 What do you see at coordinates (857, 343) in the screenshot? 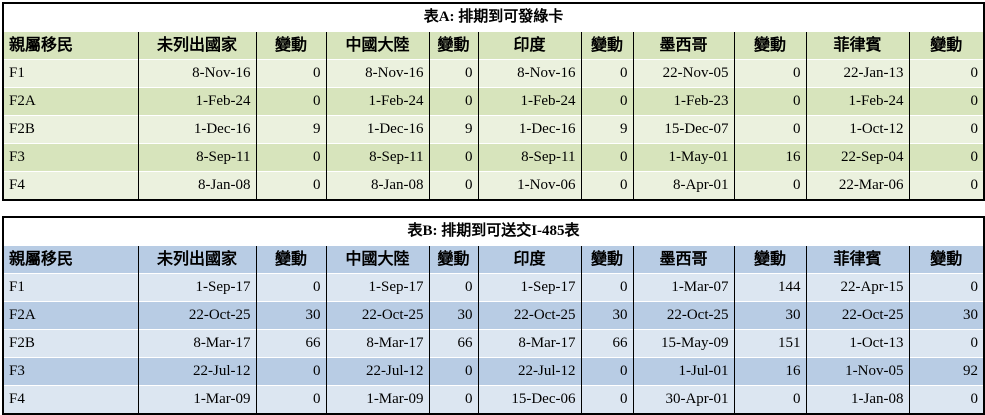
I see `data-cell: 1-Oct-13` at bounding box center [857, 343].